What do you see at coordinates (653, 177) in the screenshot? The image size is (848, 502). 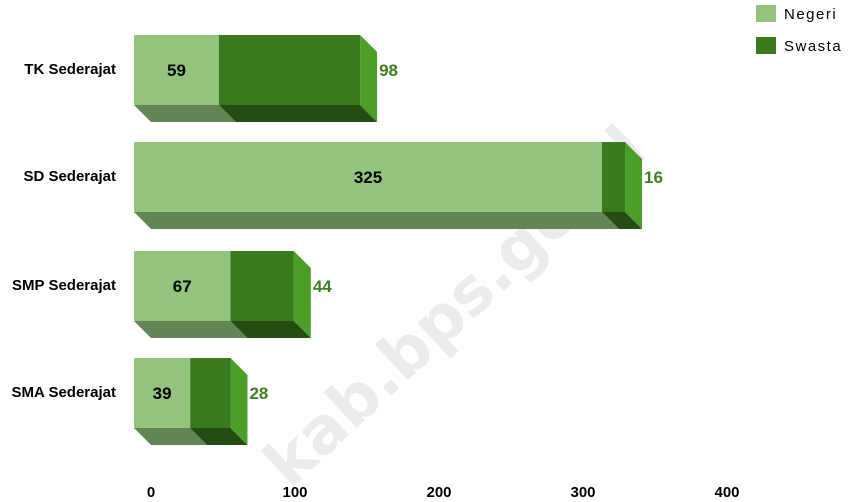 I see `value-label-swasta-sd-sederajat: 16` at bounding box center [653, 177].